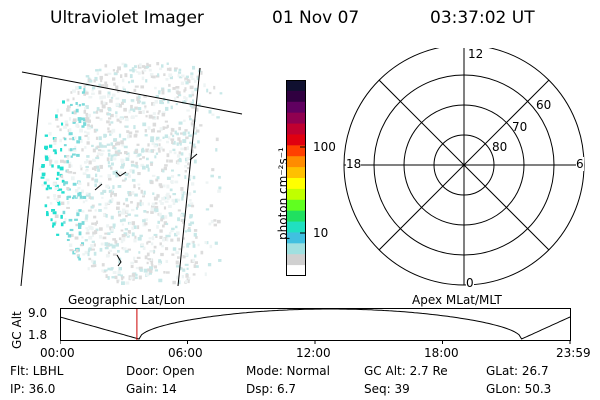 The width and height of the screenshot is (600, 400). I want to click on status-door: Door: Open, so click(160, 371).